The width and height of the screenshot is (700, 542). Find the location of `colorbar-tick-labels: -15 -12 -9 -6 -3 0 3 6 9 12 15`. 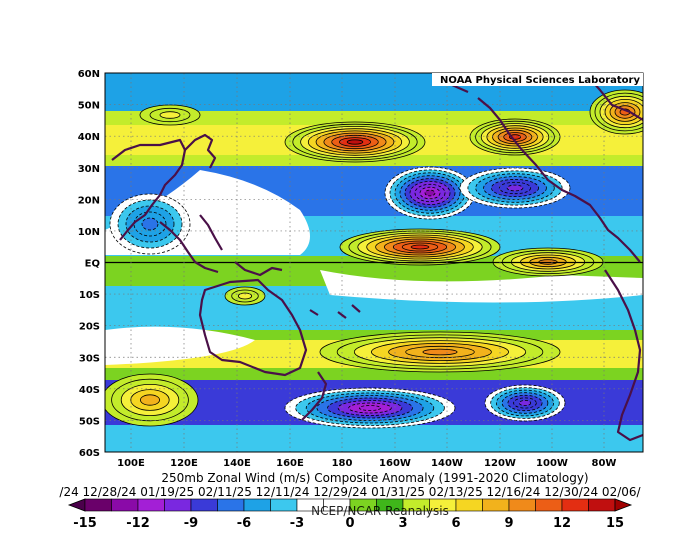

colorbar-tick-labels: -15 -12 -9 -6 -3 0 3 6 9 12 15 is located at coordinates (348, 523).